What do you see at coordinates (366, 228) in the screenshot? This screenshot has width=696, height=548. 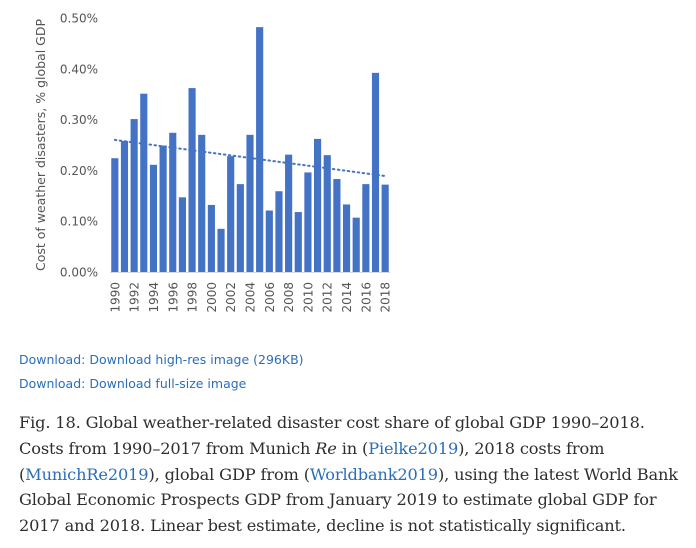 I see `bar-2016` at bounding box center [366, 228].